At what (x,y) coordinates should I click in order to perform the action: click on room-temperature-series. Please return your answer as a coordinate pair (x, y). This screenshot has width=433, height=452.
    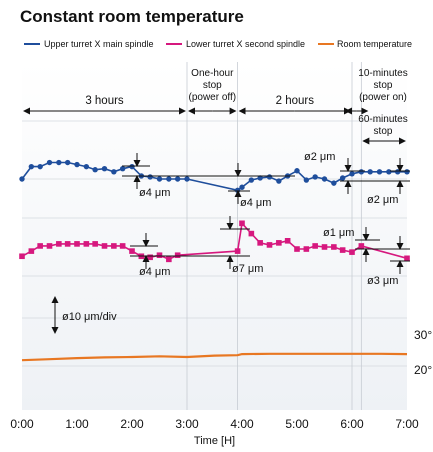
    Looking at the image, I should click on (214, 357).